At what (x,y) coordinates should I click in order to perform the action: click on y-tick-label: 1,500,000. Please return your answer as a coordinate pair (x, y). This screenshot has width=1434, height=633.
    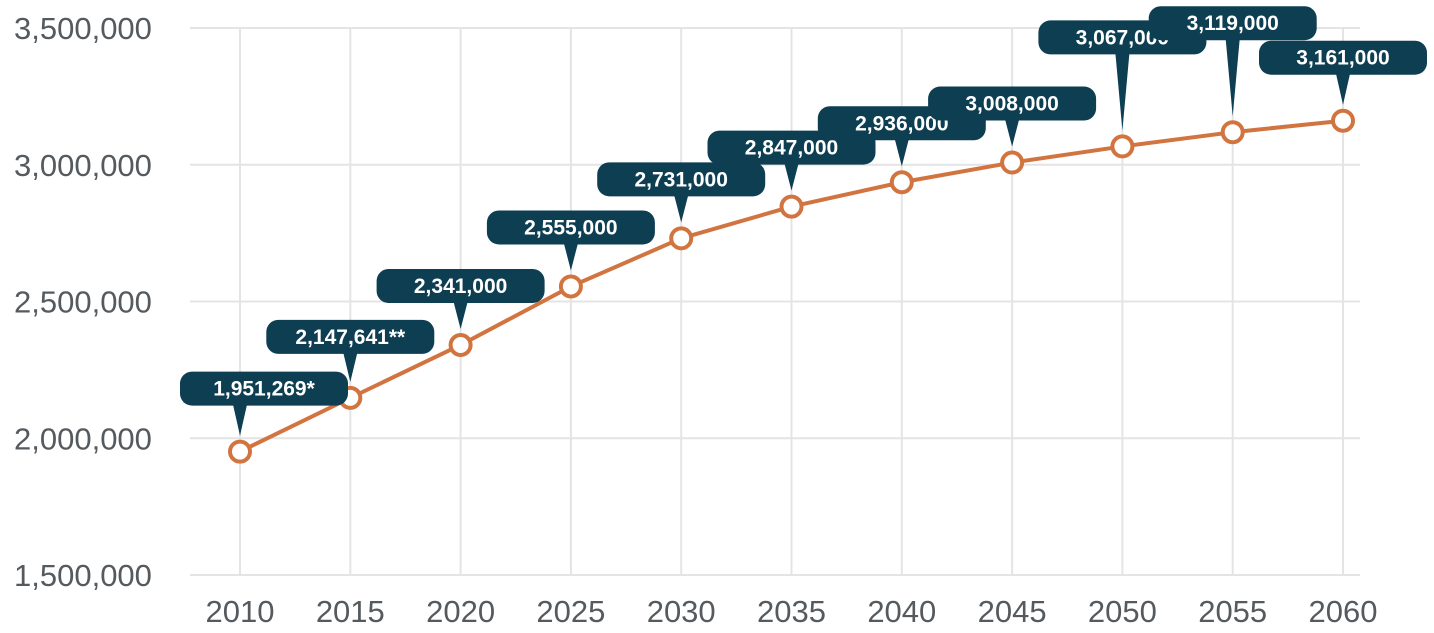
    Looking at the image, I should click on (83, 575).